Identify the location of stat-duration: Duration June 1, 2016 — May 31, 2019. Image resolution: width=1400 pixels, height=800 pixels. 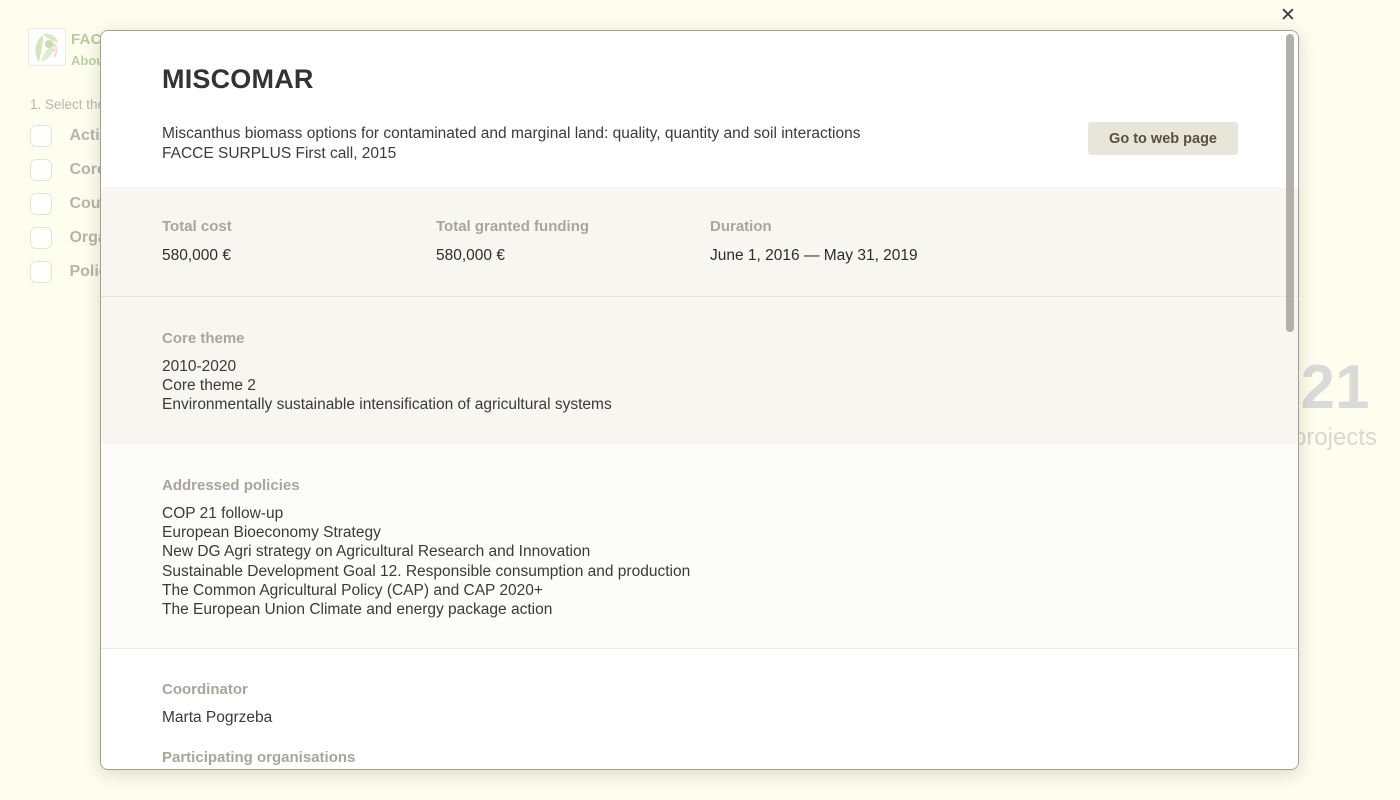
(814, 257).